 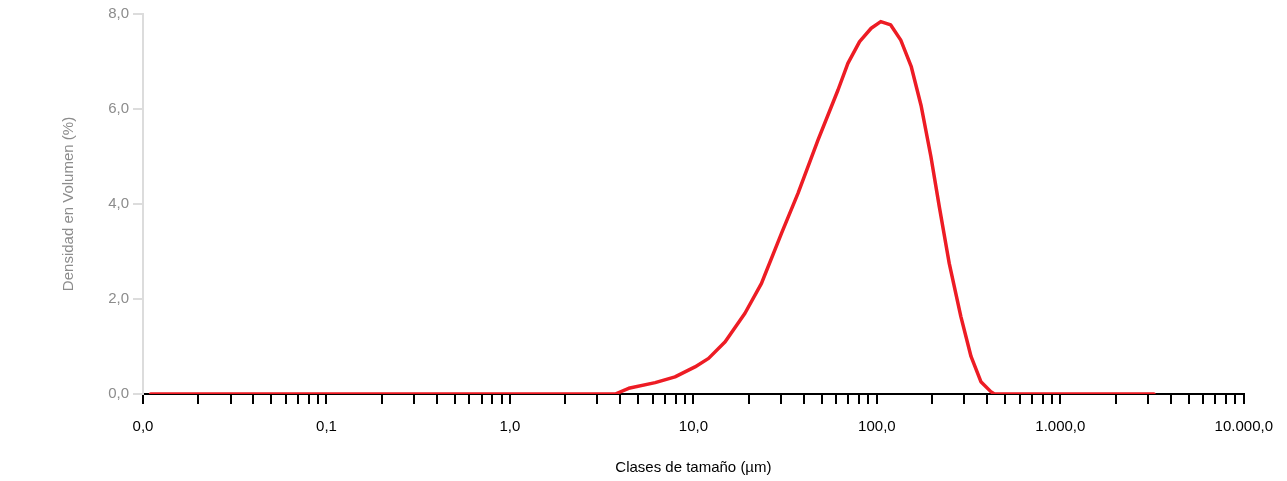 I want to click on y-axis-title: Densidad en Volumen (%), so click(x=68, y=204).